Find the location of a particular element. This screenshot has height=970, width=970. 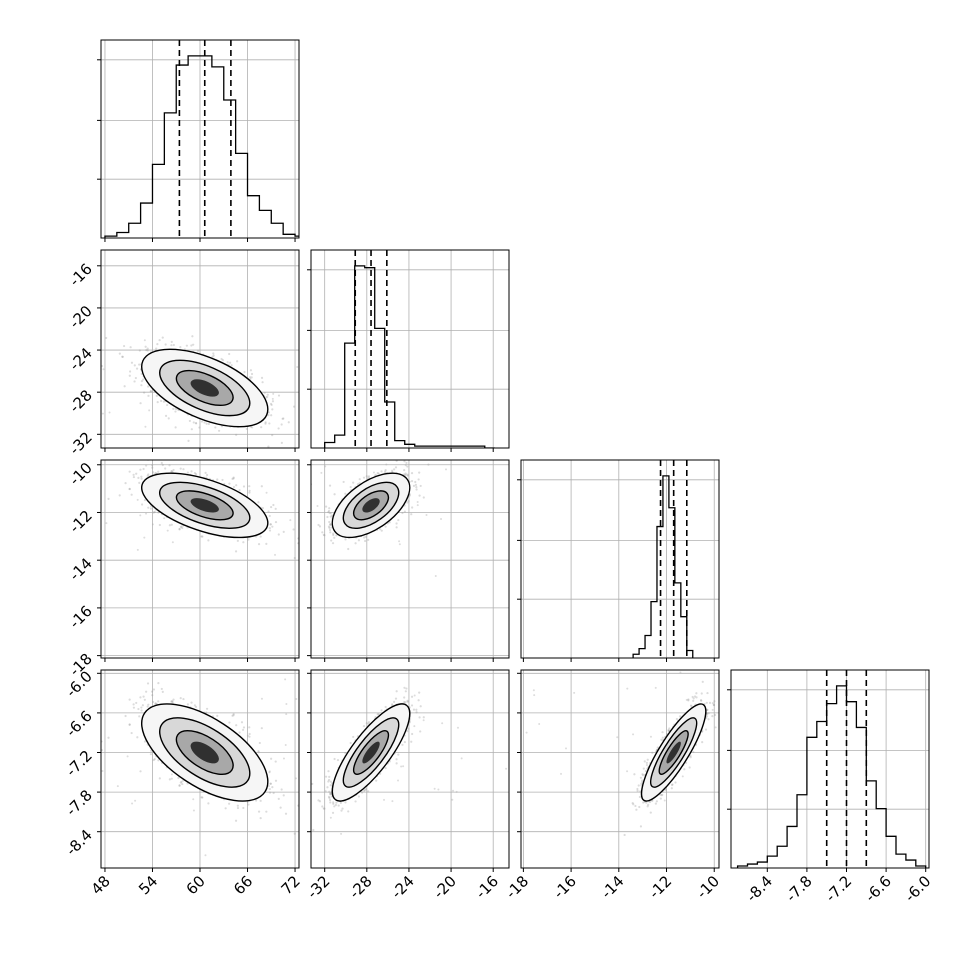

x-tick-label: 54 is located at coordinates (148, 885).